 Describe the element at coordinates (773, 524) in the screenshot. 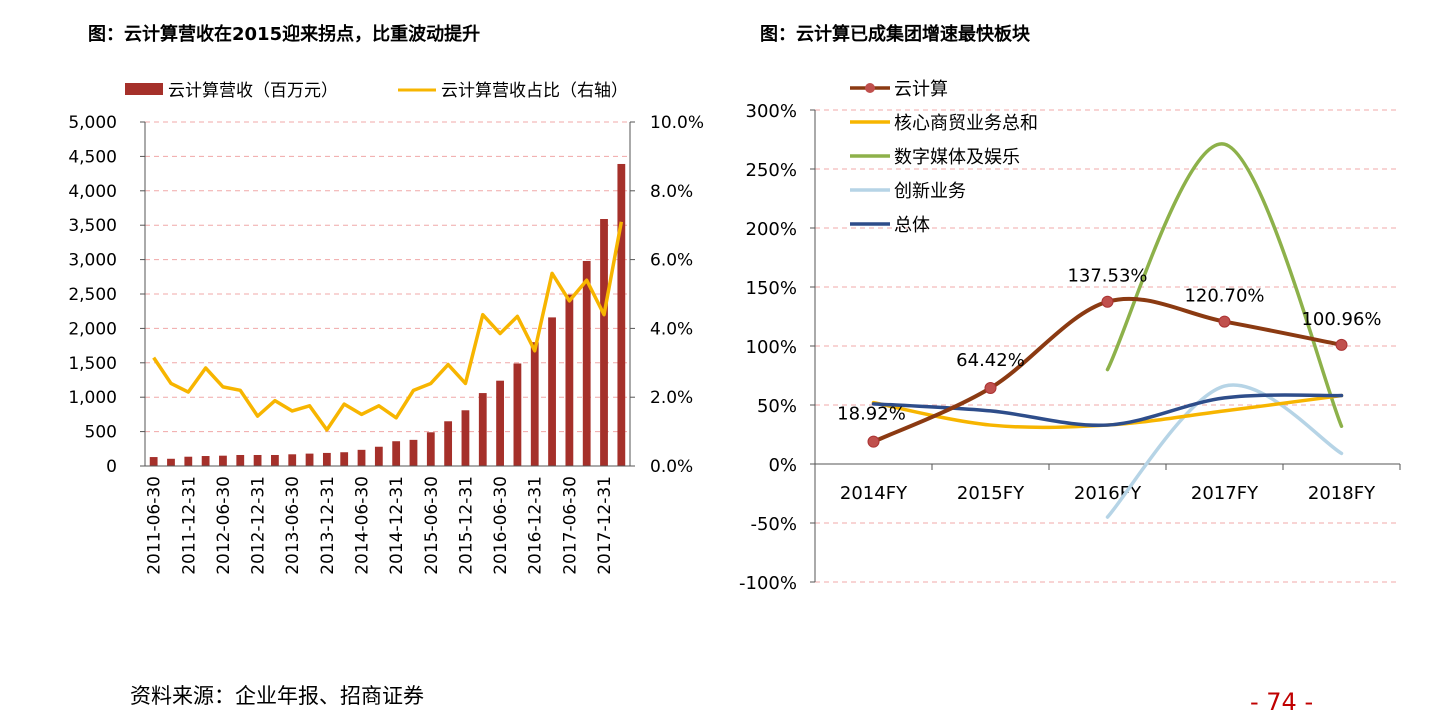

I see `y-tick-label: -50%` at that location.